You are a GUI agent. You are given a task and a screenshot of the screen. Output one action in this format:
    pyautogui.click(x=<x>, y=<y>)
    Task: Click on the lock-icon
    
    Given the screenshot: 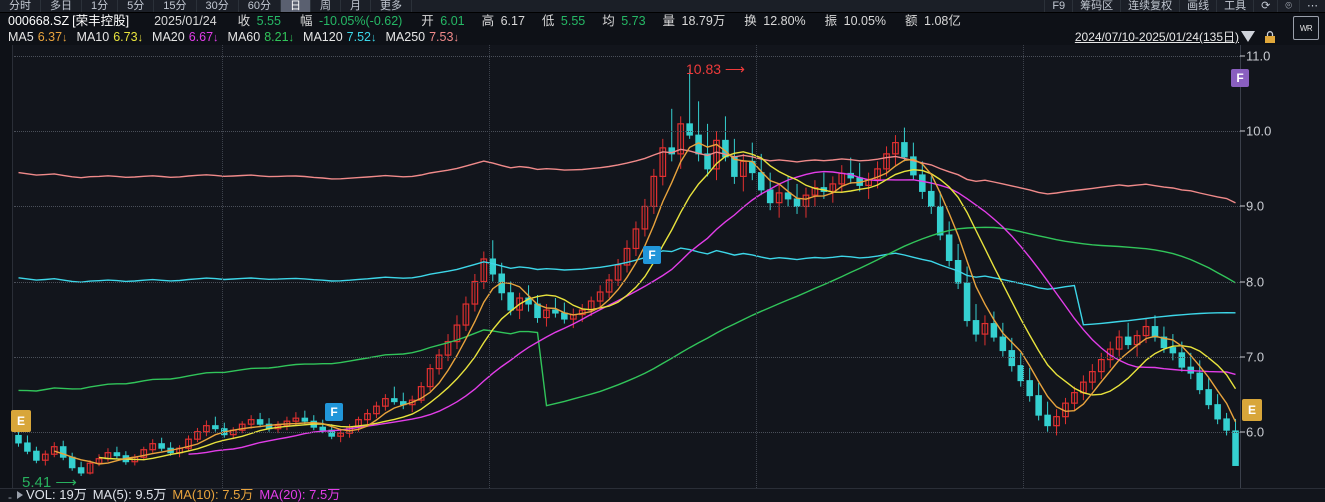 What is the action you would take?
    pyautogui.click(x=1270, y=37)
    